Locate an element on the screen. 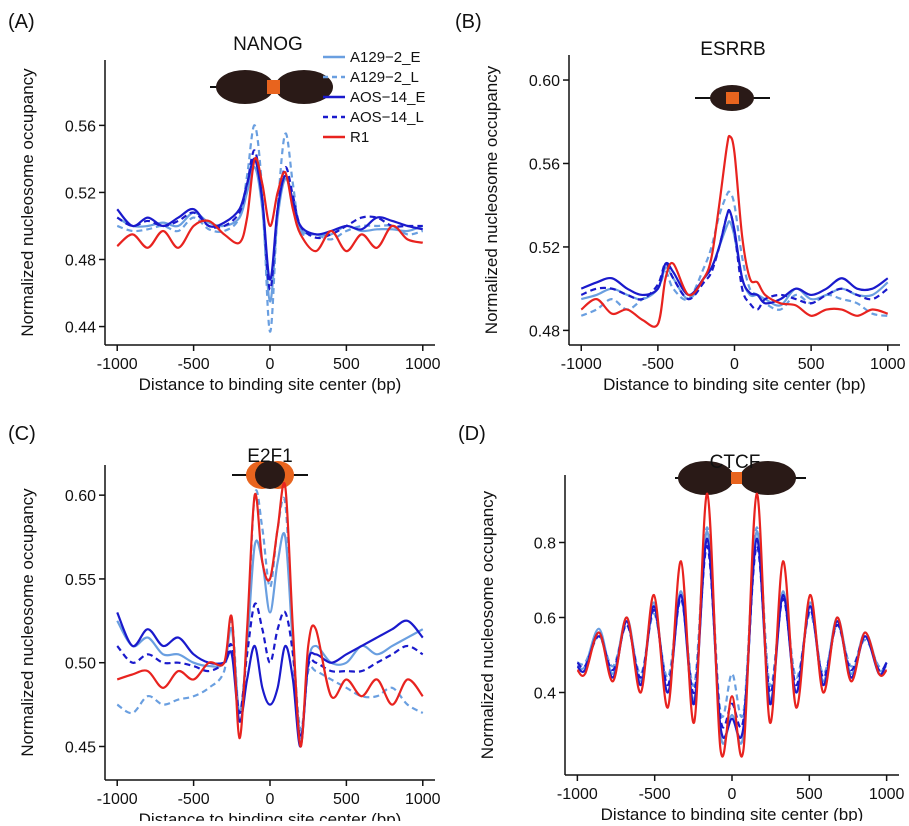  legend-label: R1 is located at coordinates (359, 137).